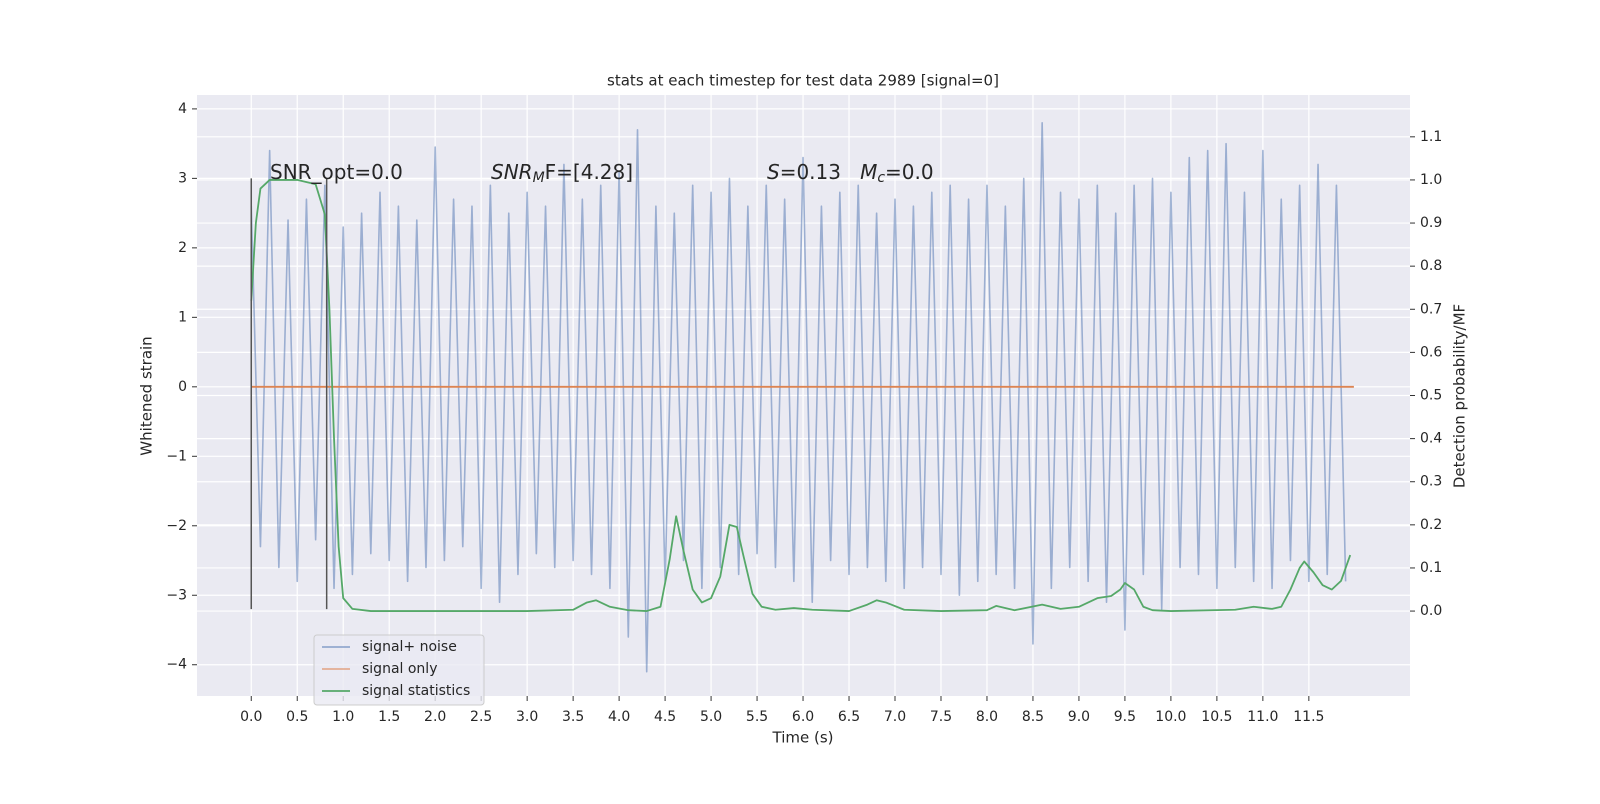 This screenshot has width=1600, height=804. I want to click on annotation-part: SNR, so click(512, 172).